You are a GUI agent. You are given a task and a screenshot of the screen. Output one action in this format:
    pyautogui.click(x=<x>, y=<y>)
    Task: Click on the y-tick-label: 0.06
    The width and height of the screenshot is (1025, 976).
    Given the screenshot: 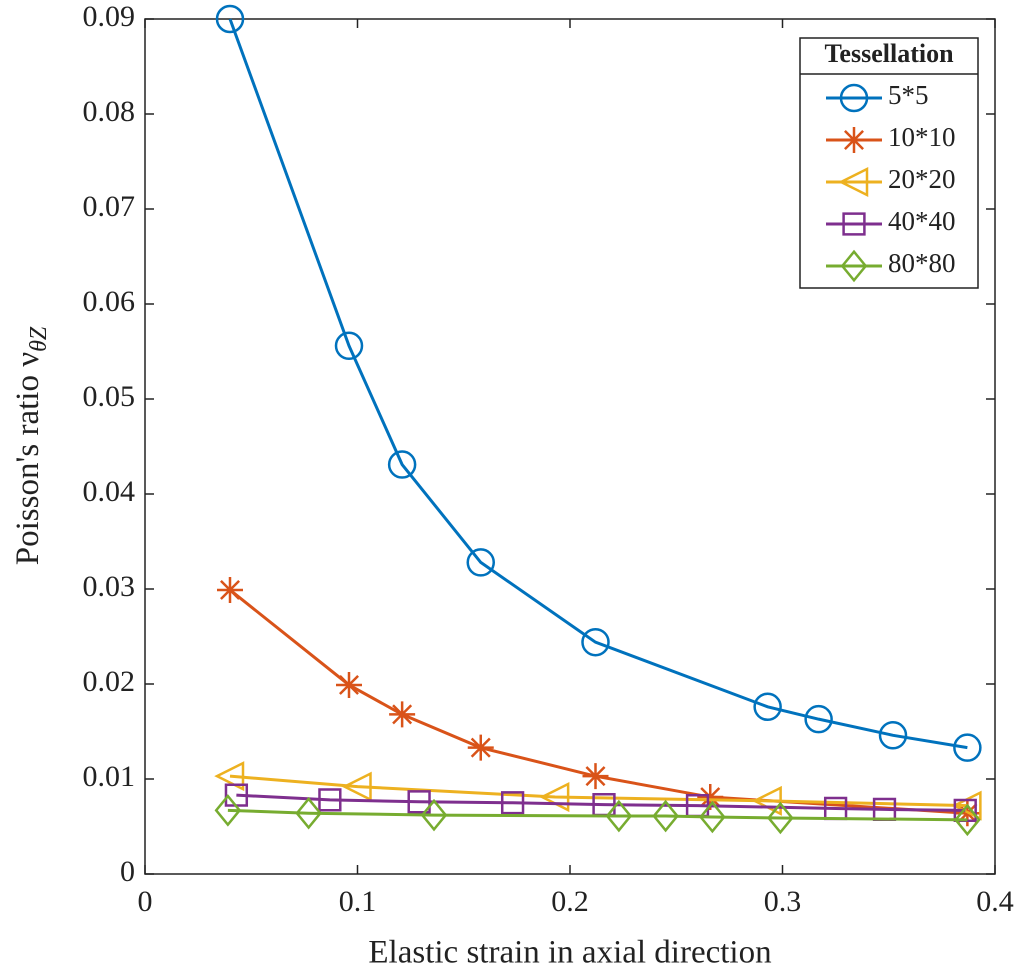 What is the action you would take?
    pyautogui.click(x=109, y=301)
    